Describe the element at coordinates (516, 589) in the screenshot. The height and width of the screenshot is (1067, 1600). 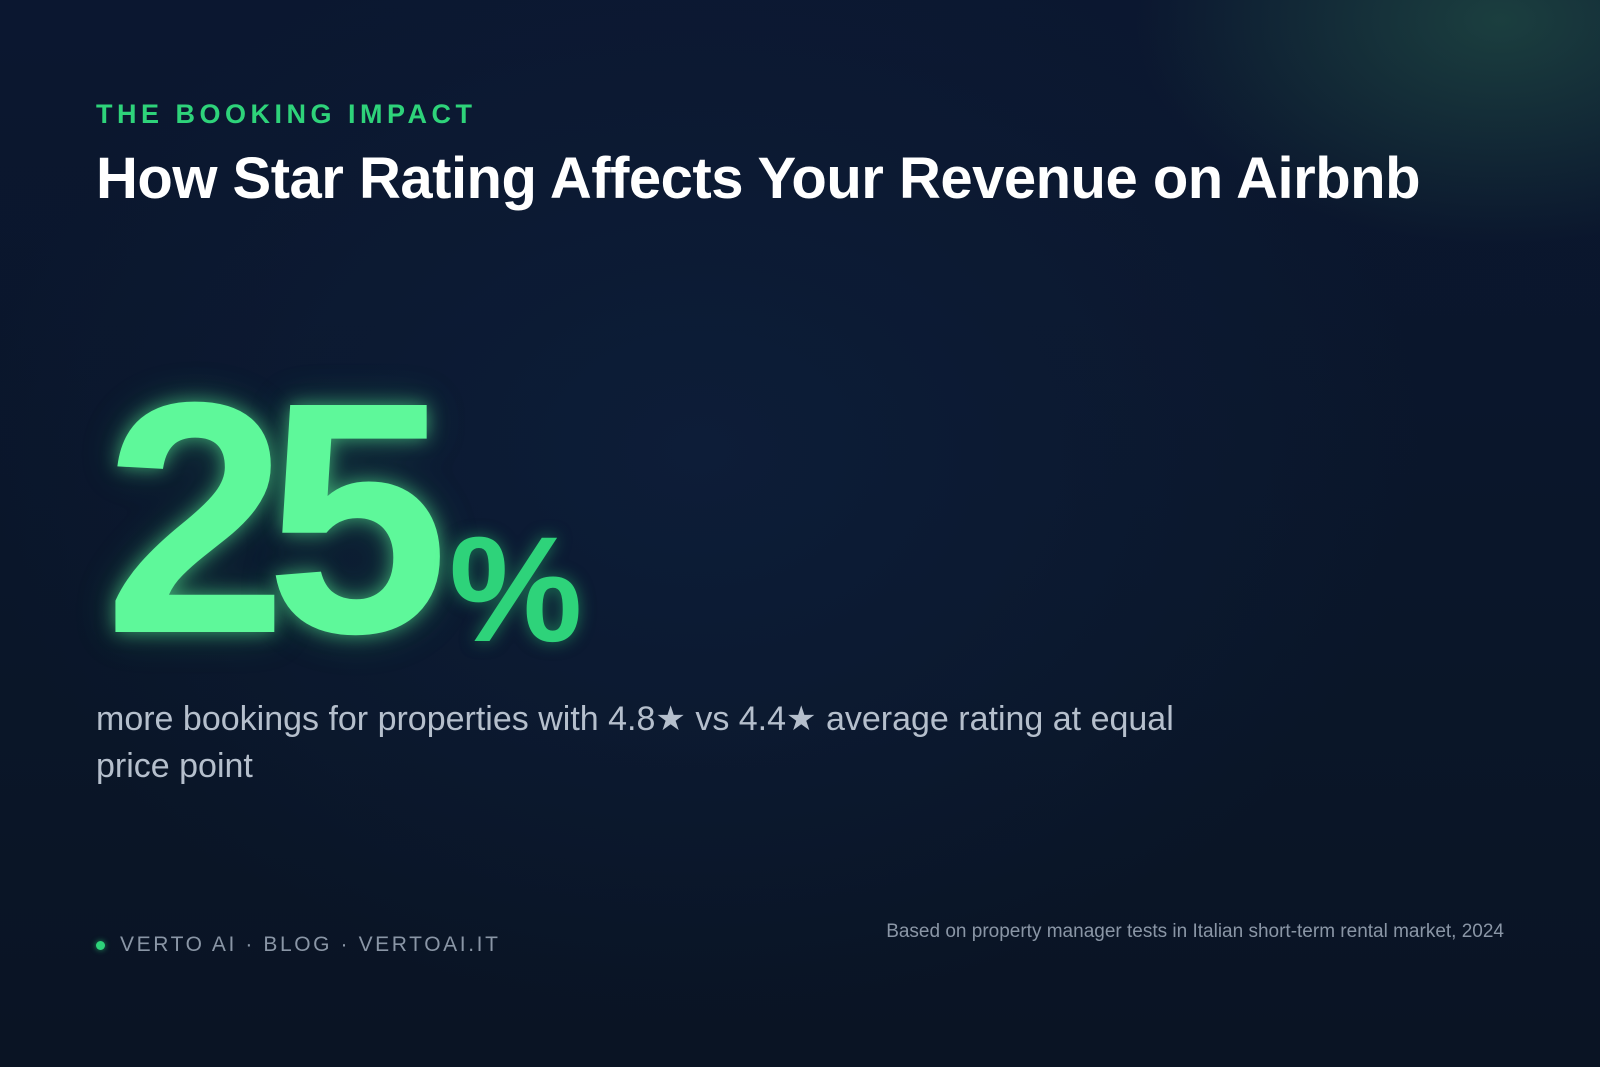
I see `stat-unit: %` at that location.